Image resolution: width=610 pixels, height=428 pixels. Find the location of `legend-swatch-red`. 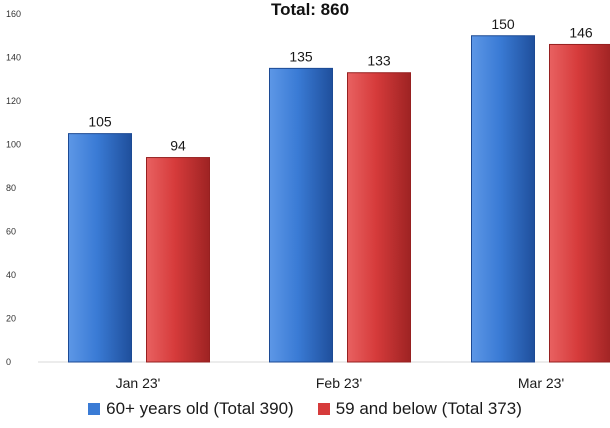

legend-swatch-red is located at coordinates (324, 409).